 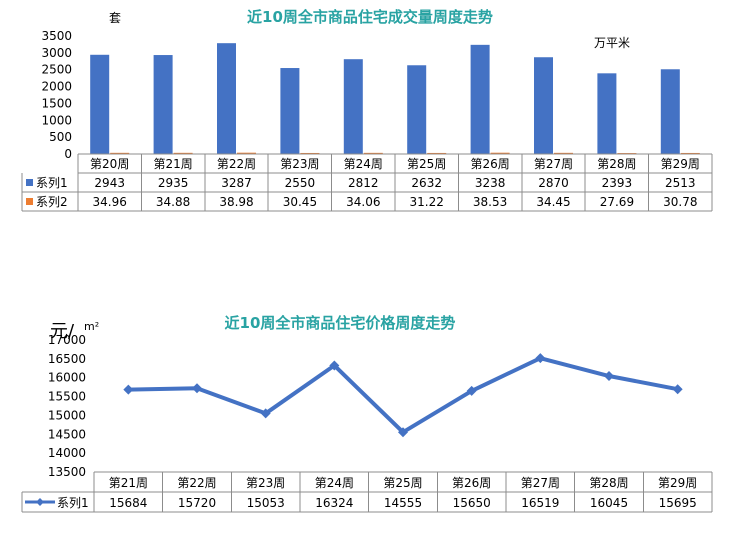 What do you see at coordinates (363, 183) in the screenshot?
I see `data-label-series1: 2812` at bounding box center [363, 183].